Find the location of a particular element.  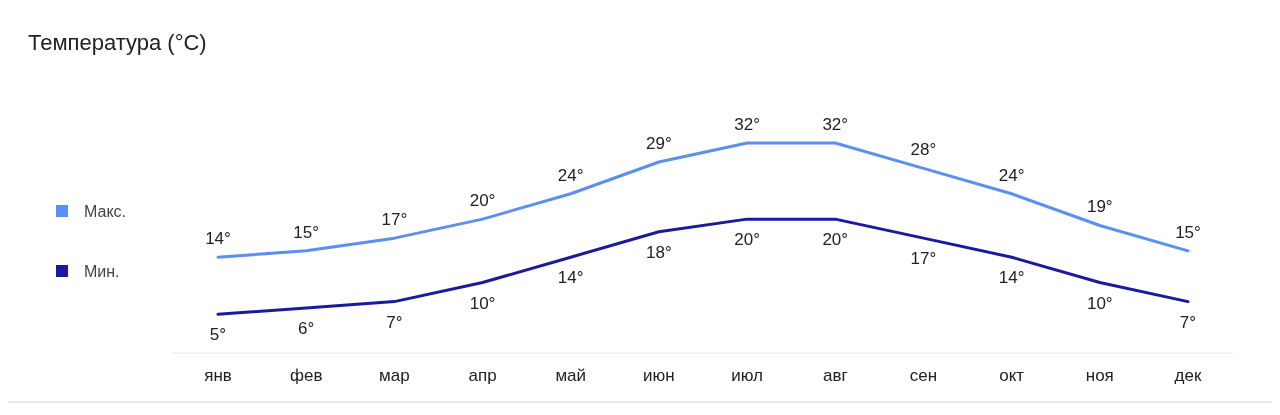

data-label: 19° is located at coordinates (1099, 207).